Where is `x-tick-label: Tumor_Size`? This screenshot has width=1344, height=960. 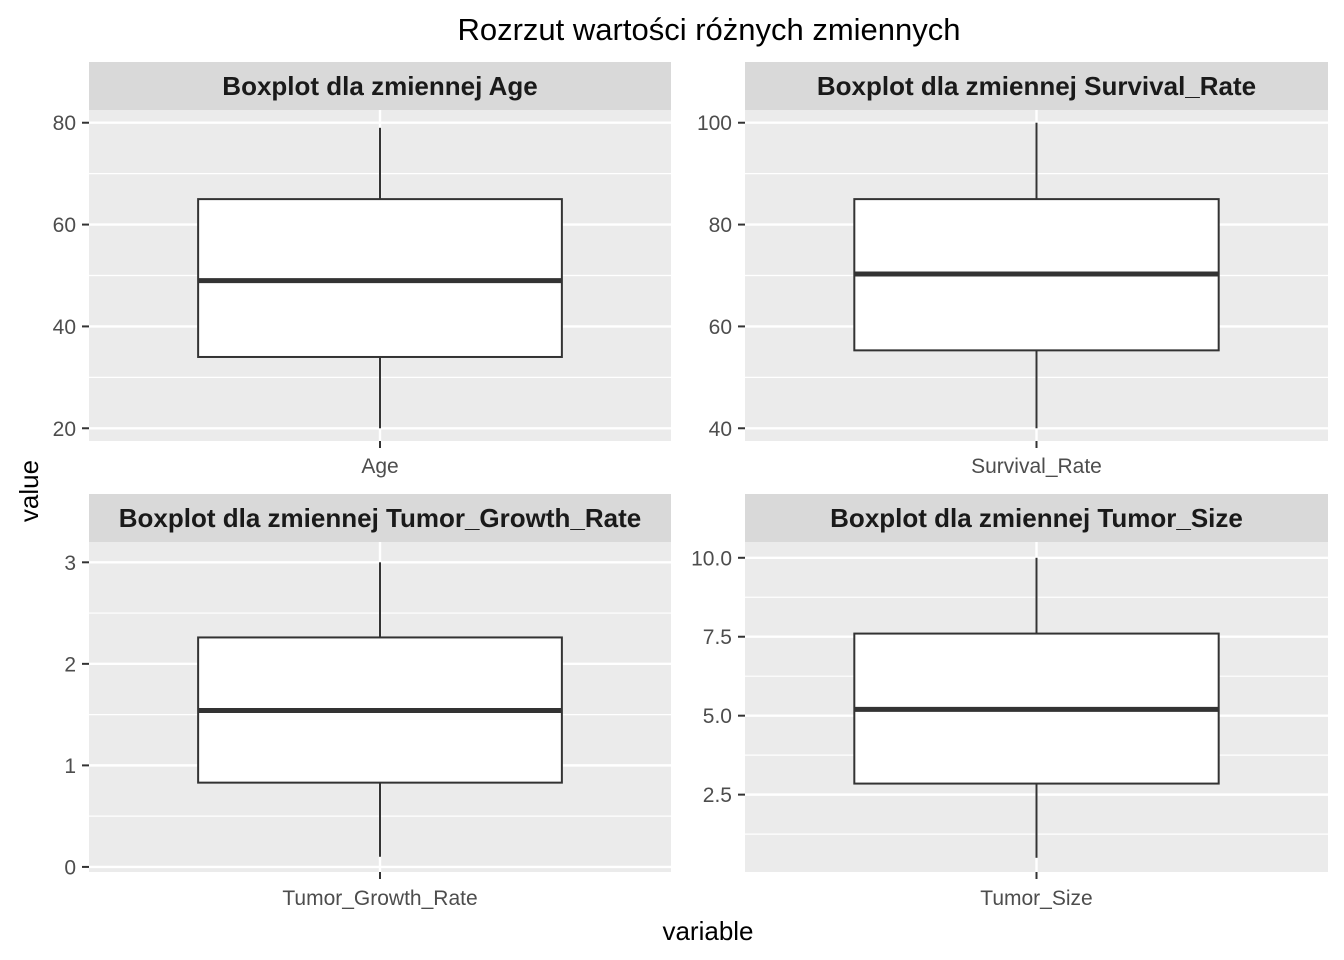 x-tick-label: Tumor_Size is located at coordinates (1036, 898).